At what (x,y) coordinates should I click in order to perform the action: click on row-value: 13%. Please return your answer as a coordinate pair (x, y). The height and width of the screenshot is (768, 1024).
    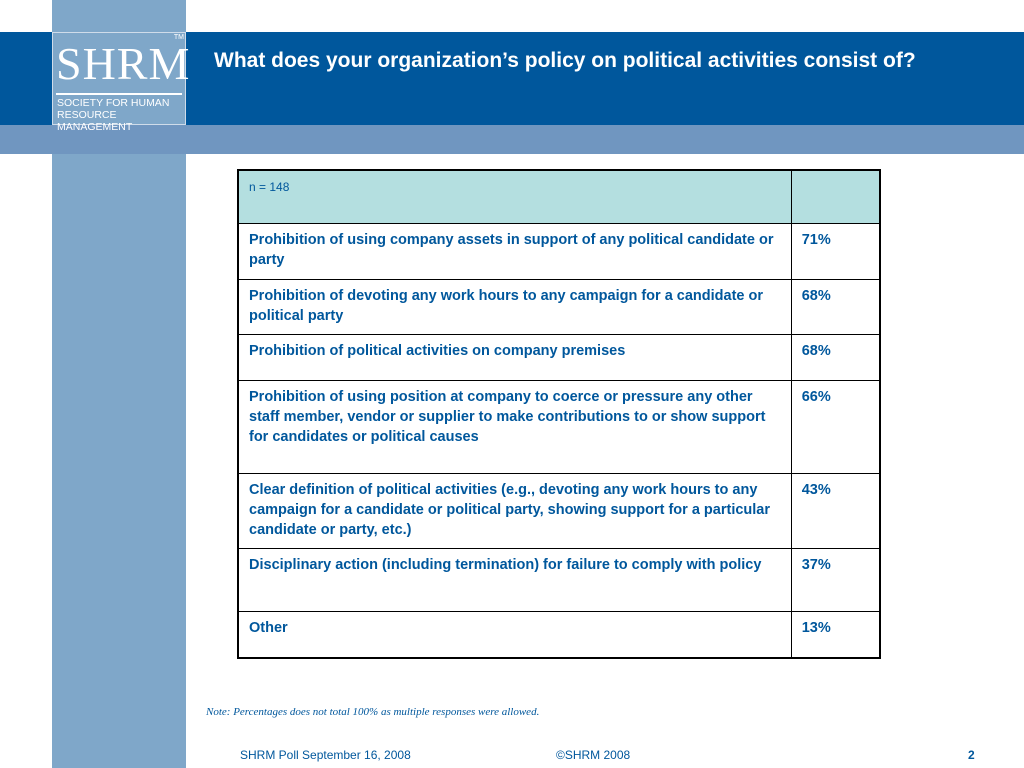
    Looking at the image, I should click on (835, 634).